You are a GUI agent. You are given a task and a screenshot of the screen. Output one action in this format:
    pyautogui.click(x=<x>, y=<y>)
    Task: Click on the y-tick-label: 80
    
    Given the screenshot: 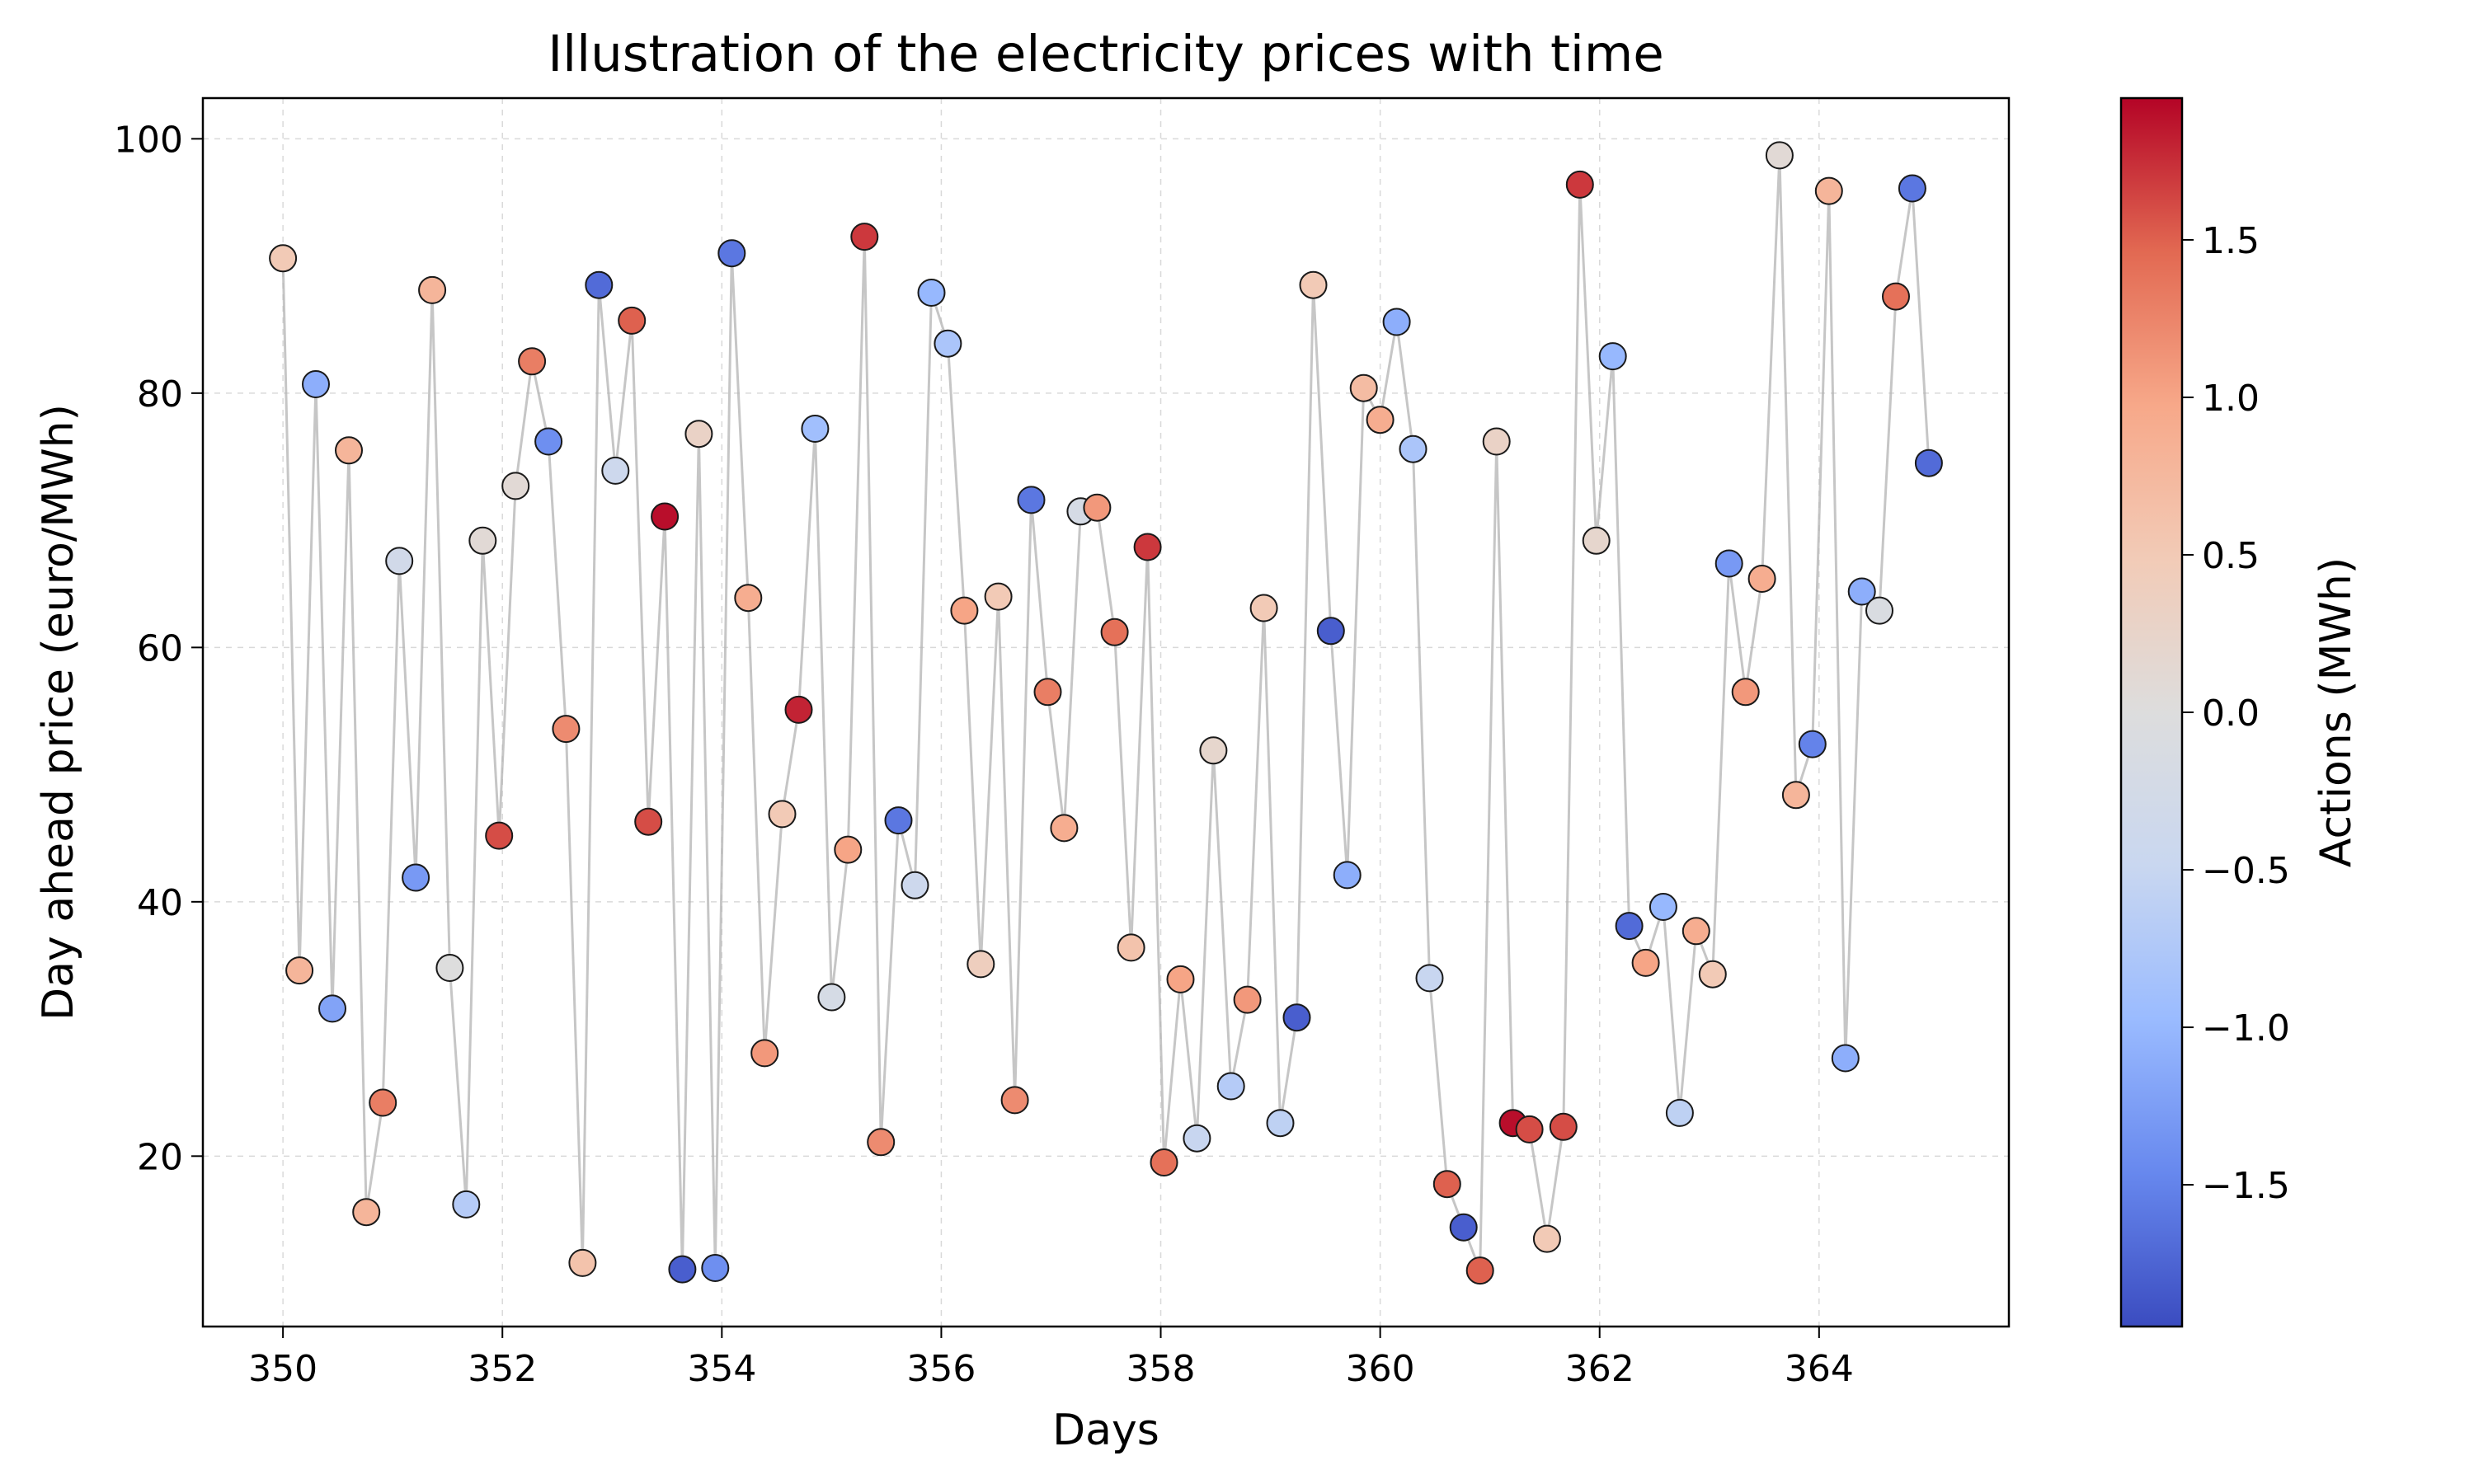 What is the action you would take?
    pyautogui.click(x=160, y=394)
    